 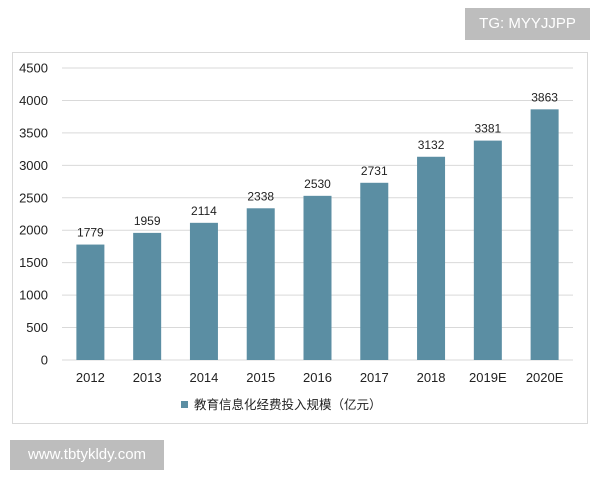 What do you see at coordinates (260, 196) in the screenshot?
I see `data-label-2015: 2338` at bounding box center [260, 196].